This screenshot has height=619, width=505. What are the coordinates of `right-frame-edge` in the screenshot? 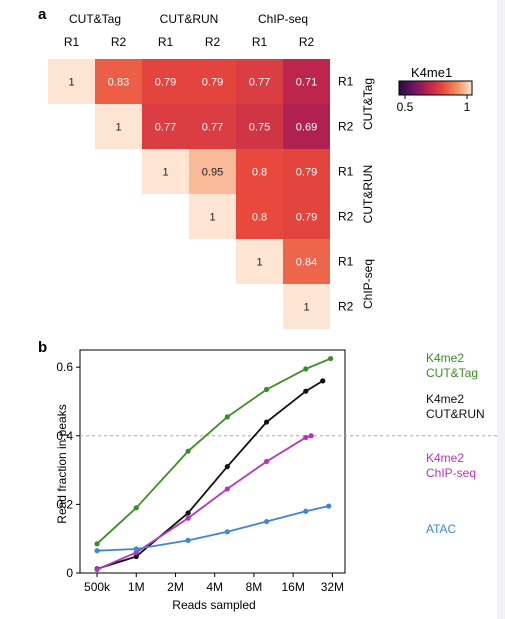 It's located at (501, 309).